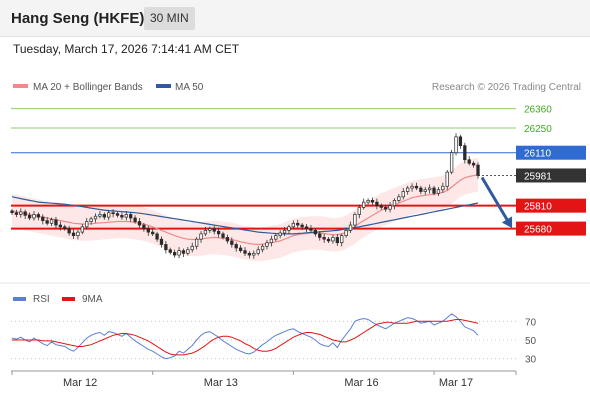 The width and height of the screenshot is (590, 400). I want to click on rsi-level-label: 30, so click(531, 360).